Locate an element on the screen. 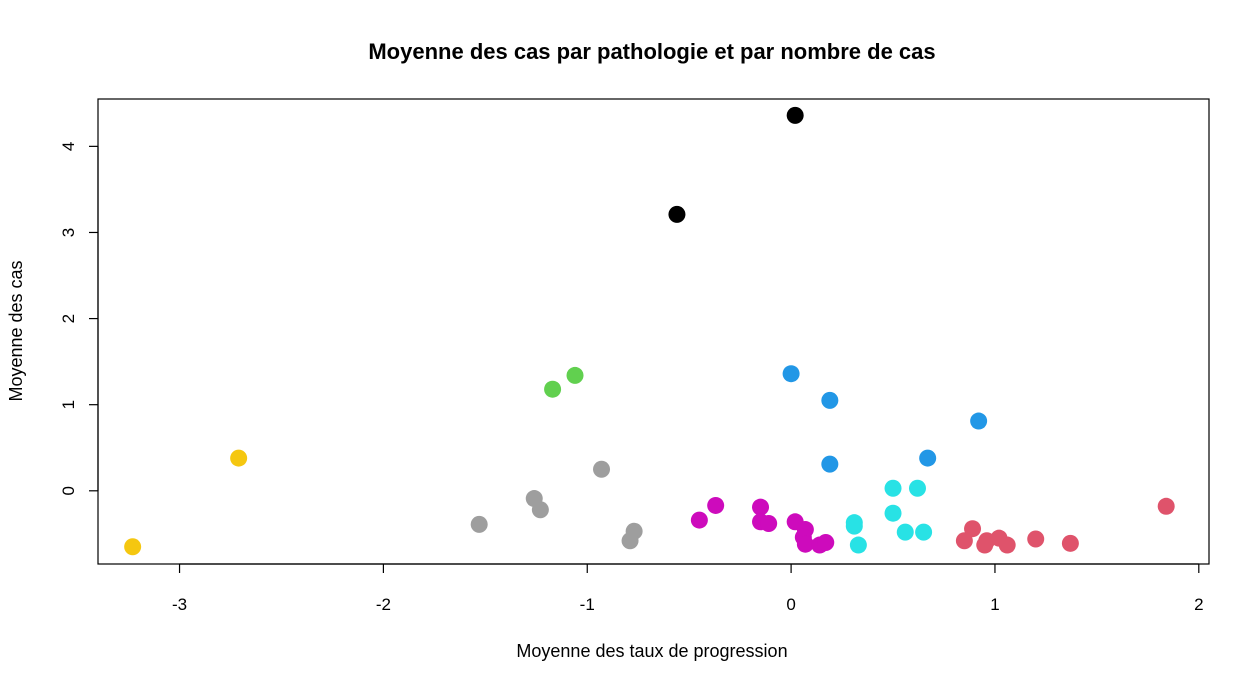 This screenshot has width=1260, height=688. y-axis: 0 1 2 3 4 is located at coordinates (79, 319).